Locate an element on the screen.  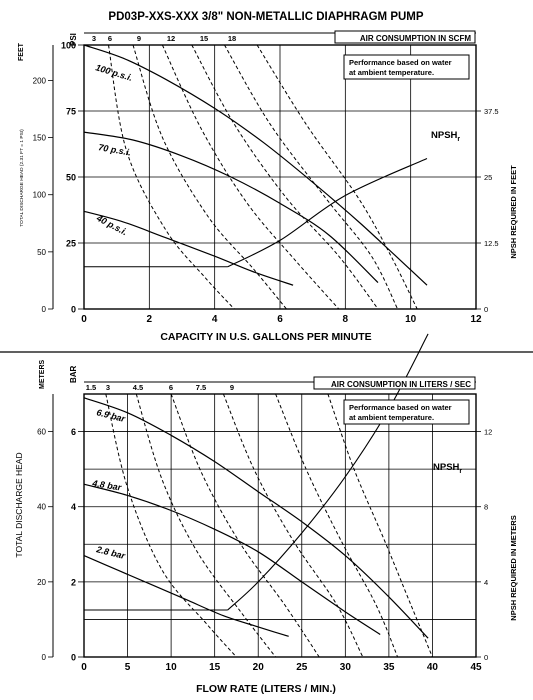
bottom-ylabel-right: NPSH REQUIRED IN METERS is located at coordinates (513, 567).